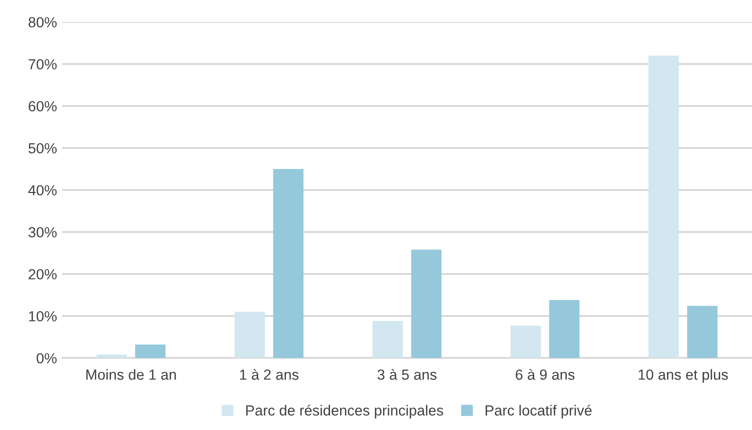  I want to click on y-tick-label: 50%, so click(42, 148).